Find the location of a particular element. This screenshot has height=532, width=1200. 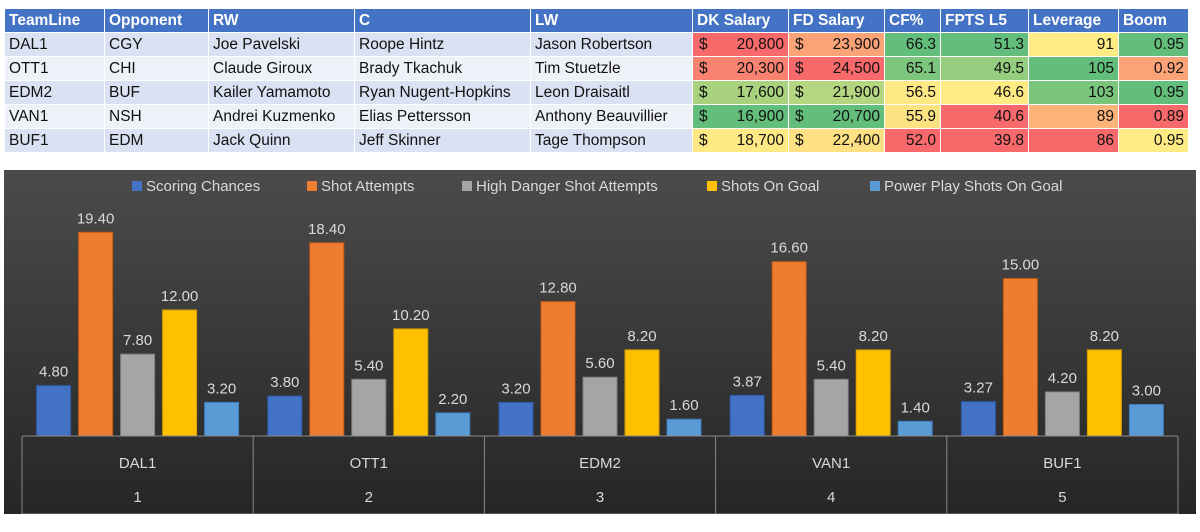

cell-cf-pct: 66.3 is located at coordinates (912, 44).